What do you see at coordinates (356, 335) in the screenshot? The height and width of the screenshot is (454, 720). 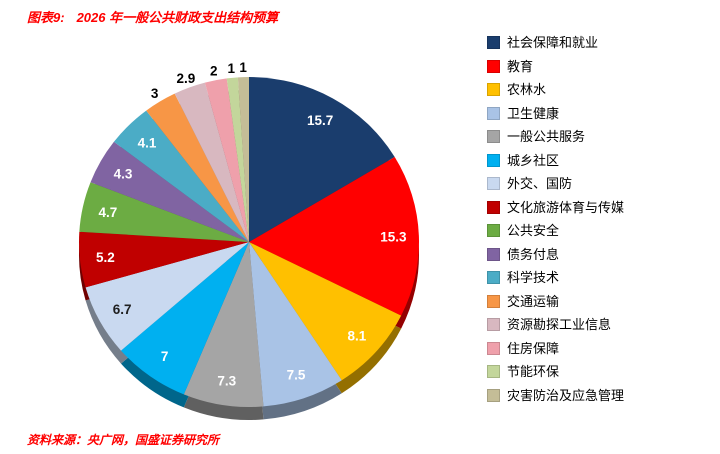 I see `pie-value-label-2: 8.1` at bounding box center [356, 335].